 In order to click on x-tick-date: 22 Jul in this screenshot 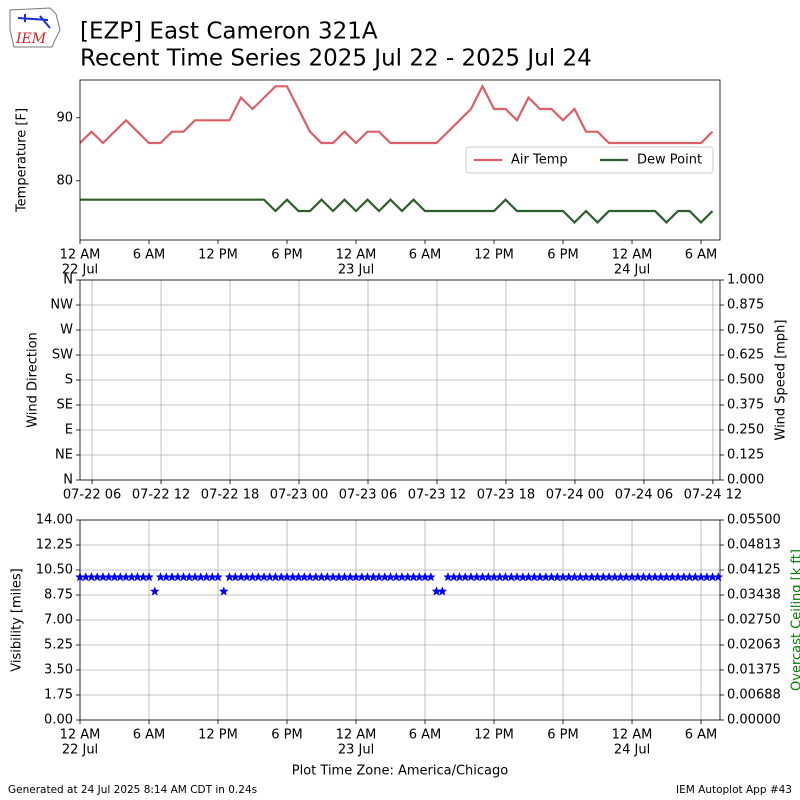, I will do `click(80, 750)`.